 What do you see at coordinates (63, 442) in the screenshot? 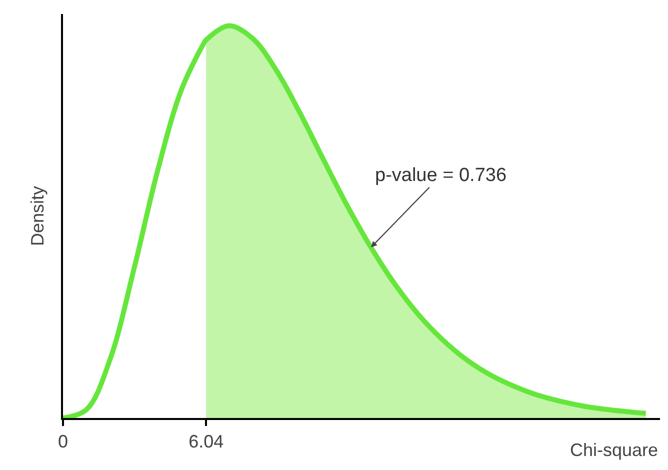
I see `x-tick-label: 0` at bounding box center [63, 442].